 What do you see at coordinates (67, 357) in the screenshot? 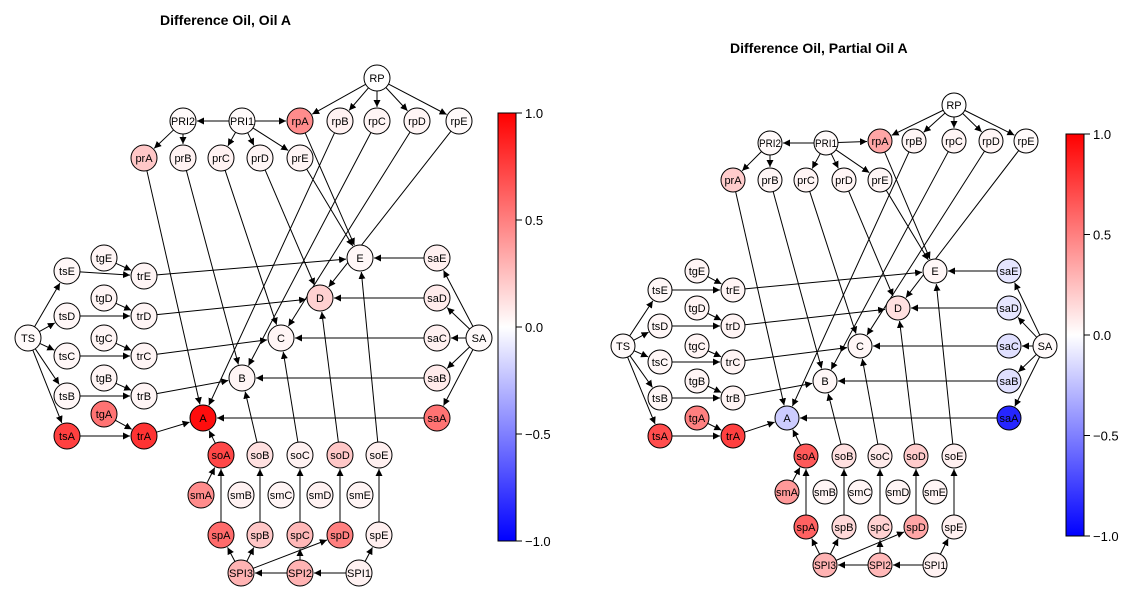
I see `node-label: tsC` at bounding box center [67, 357].